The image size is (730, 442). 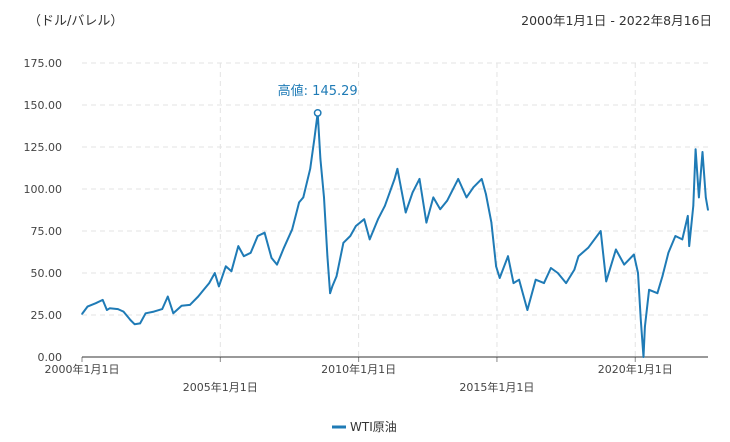 What do you see at coordinates (220, 387) in the screenshot?
I see `x-tick-label: 2005年1月1日` at bounding box center [220, 387].